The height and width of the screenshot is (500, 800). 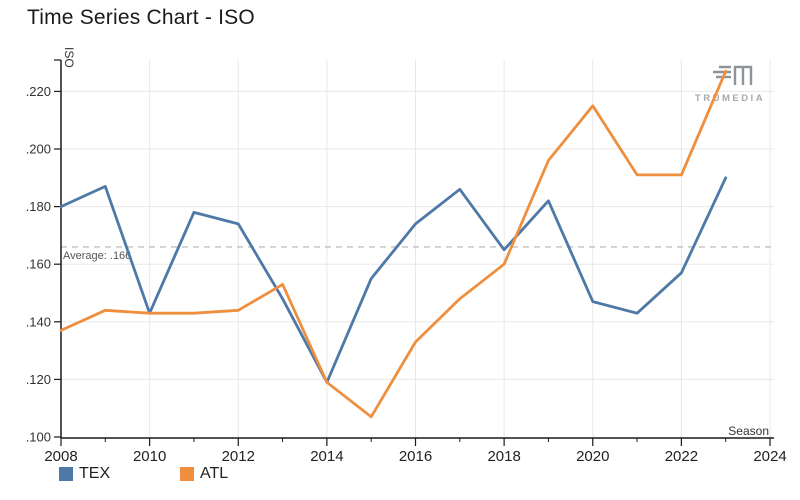 What do you see at coordinates (415, 456) in the screenshot?
I see `x-tick-label: 2016` at bounding box center [415, 456].